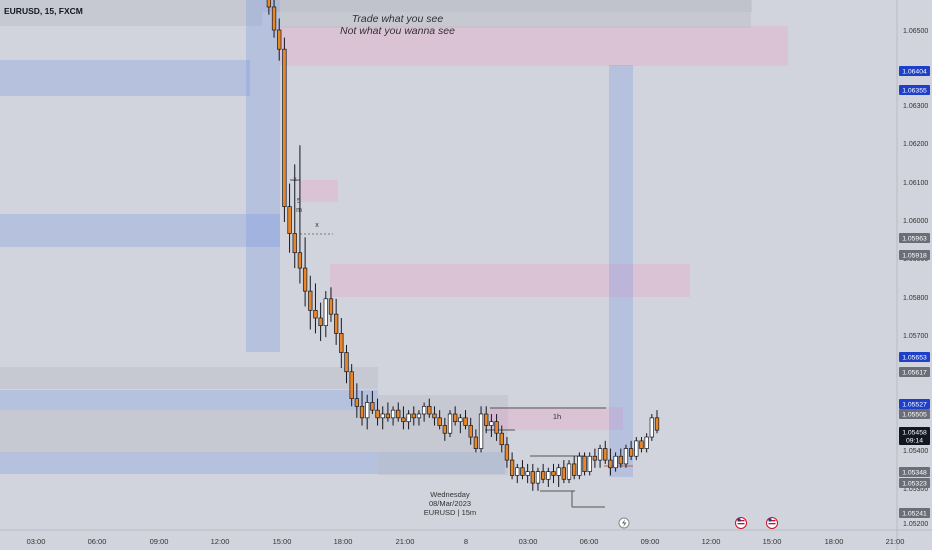 Image resolution: width=932 pixels, height=550 pixels. What do you see at coordinates (895, 541) in the screenshot?
I see `time-tick-label: 21:00` at bounding box center [895, 541].